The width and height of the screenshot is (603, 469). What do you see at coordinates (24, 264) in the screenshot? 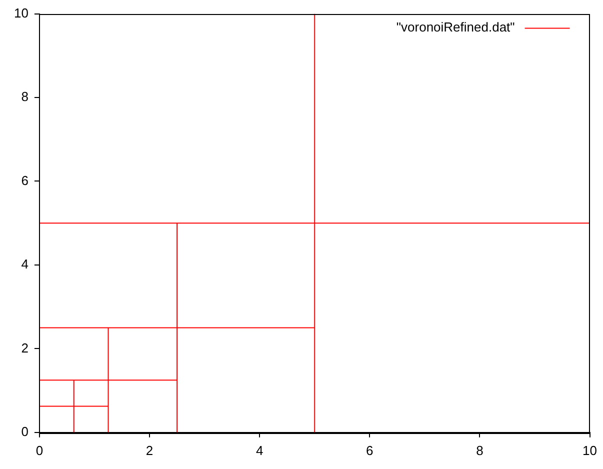
I see `y-tick-label: 4` at bounding box center [24, 264].